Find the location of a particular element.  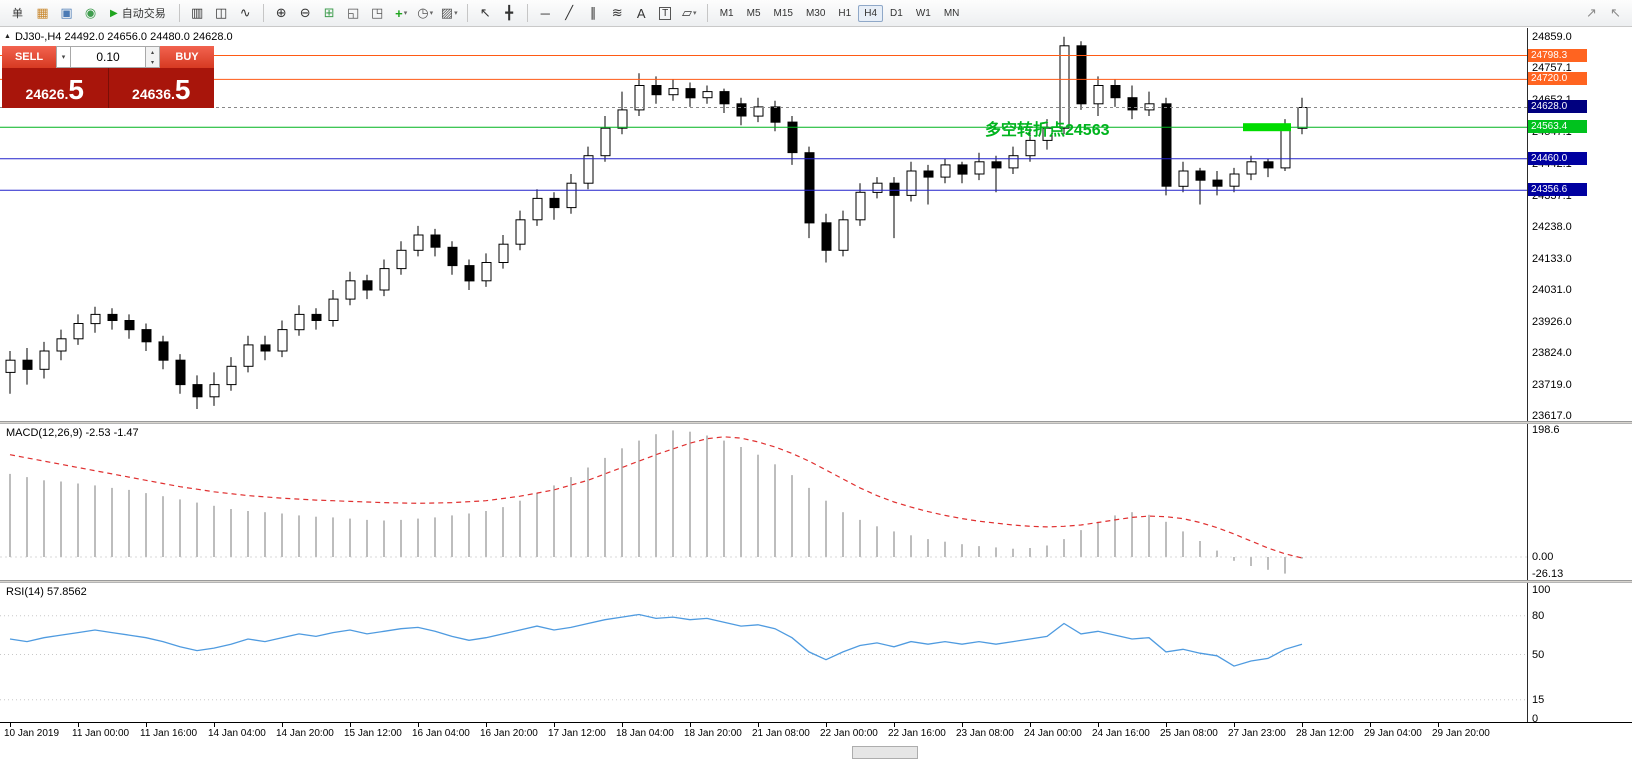

autotrading-button: ▶ 自动交易 is located at coordinates (138, 13).